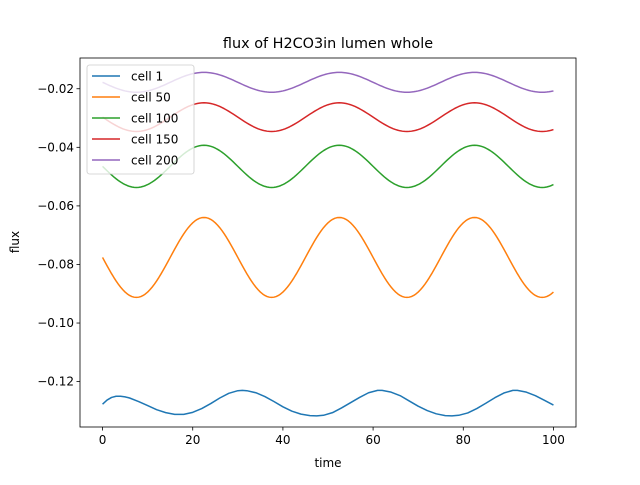  Describe the element at coordinates (463, 440) in the screenshot. I see `x-tick-label: 80` at that location.